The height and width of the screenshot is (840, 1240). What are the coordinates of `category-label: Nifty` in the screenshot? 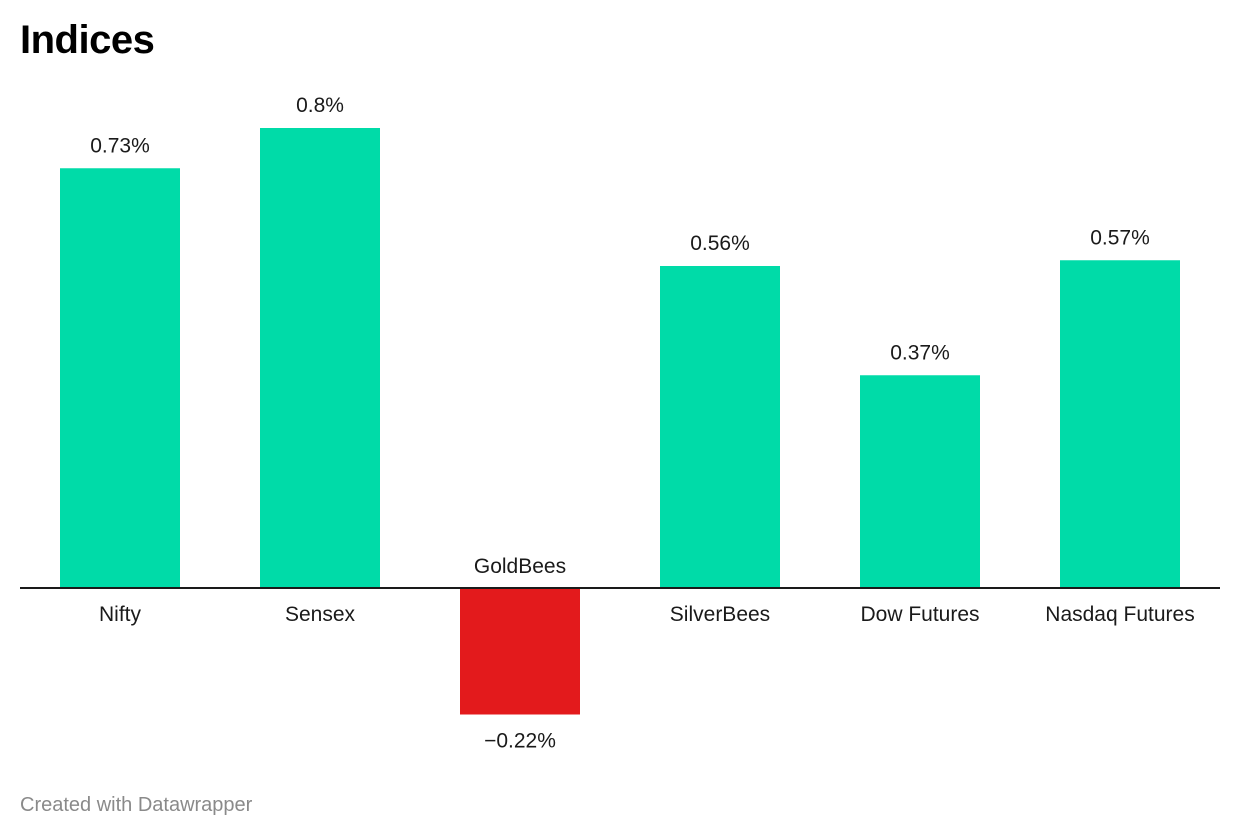 It's located at (120, 614).